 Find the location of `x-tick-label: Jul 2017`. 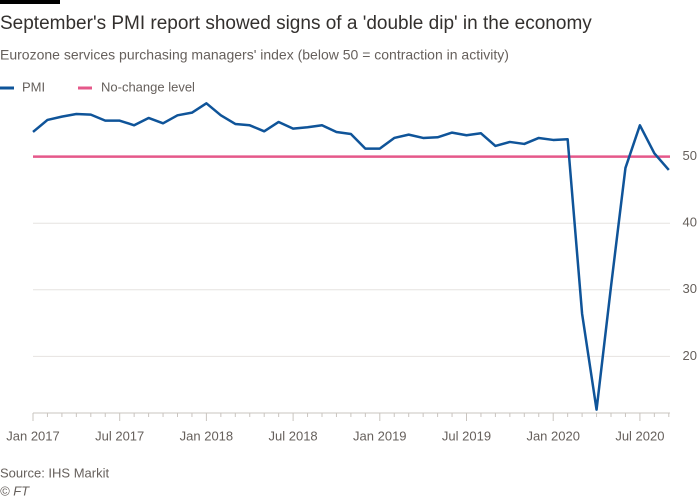

x-tick-label: Jul 2017 is located at coordinates (119, 435).